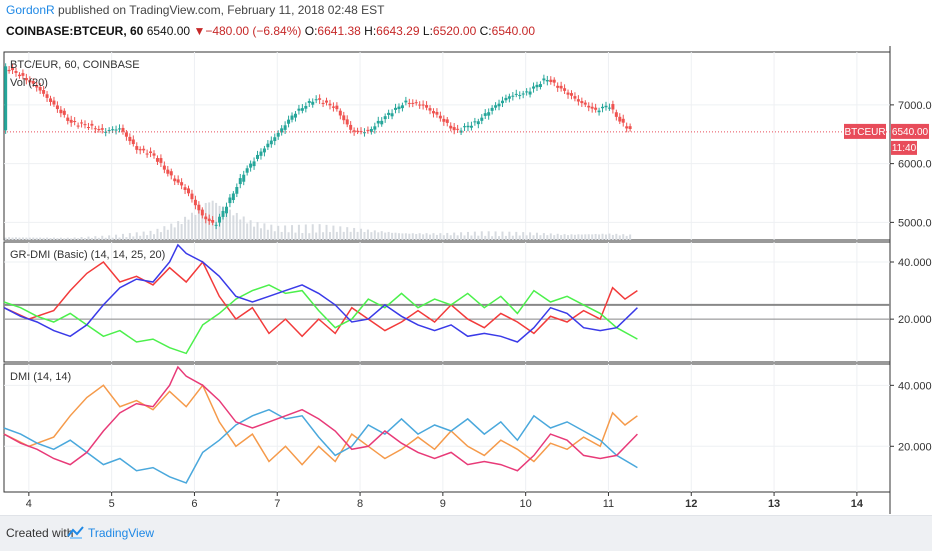 The image size is (932, 551). What do you see at coordinates (75, 532) in the screenshot?
I see `tradingview-logo-icon` at bounding box center [75, 532].